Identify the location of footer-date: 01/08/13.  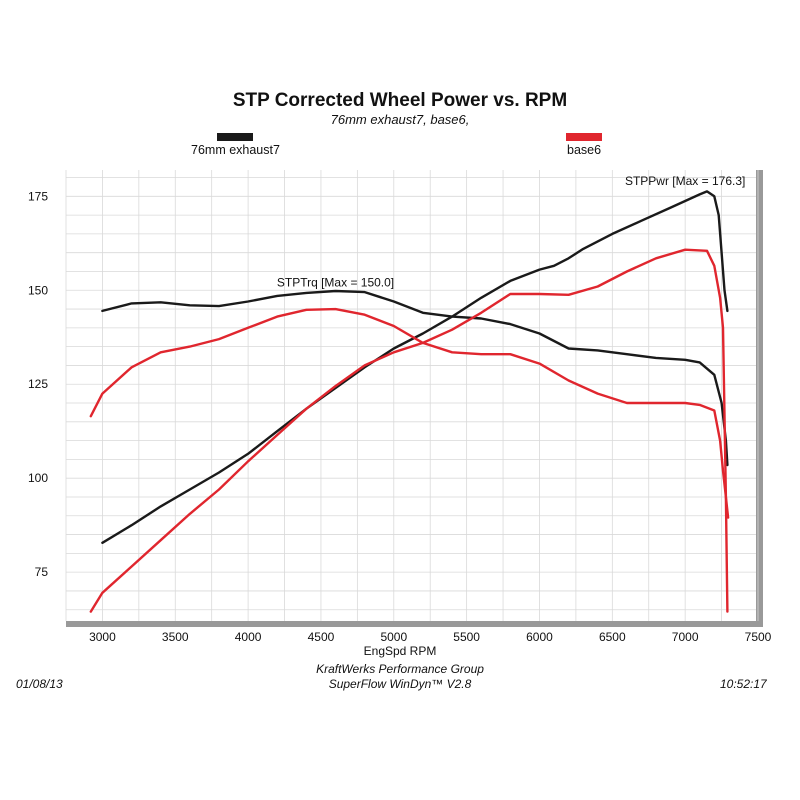
(39, 684).